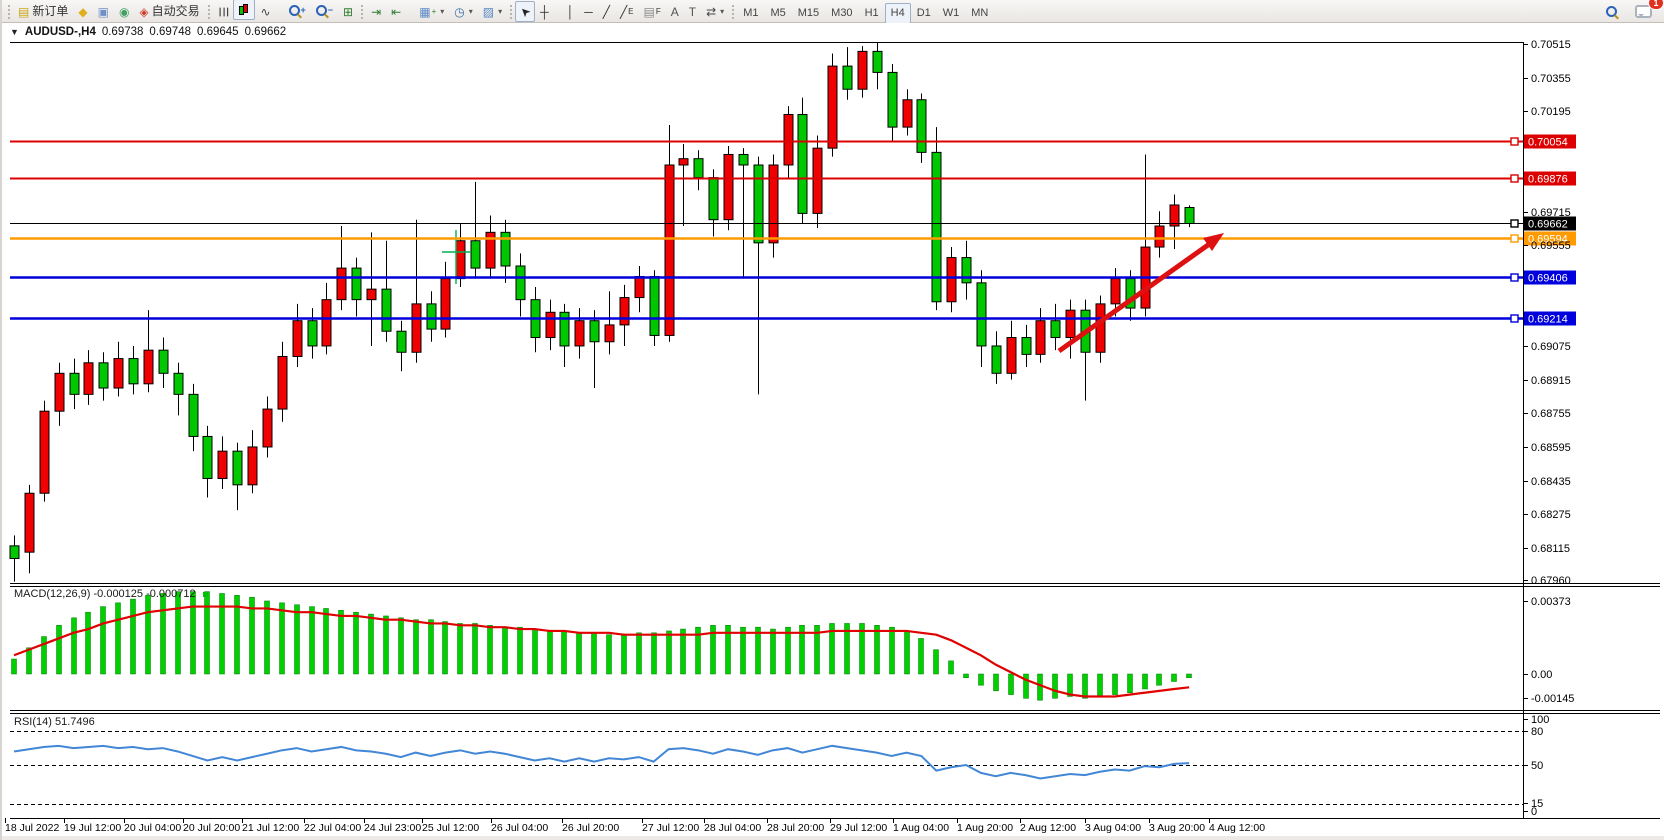 This screenshot has height=840, width=1664. I want to click on timeframe-h1: H1, so click(871, 12).